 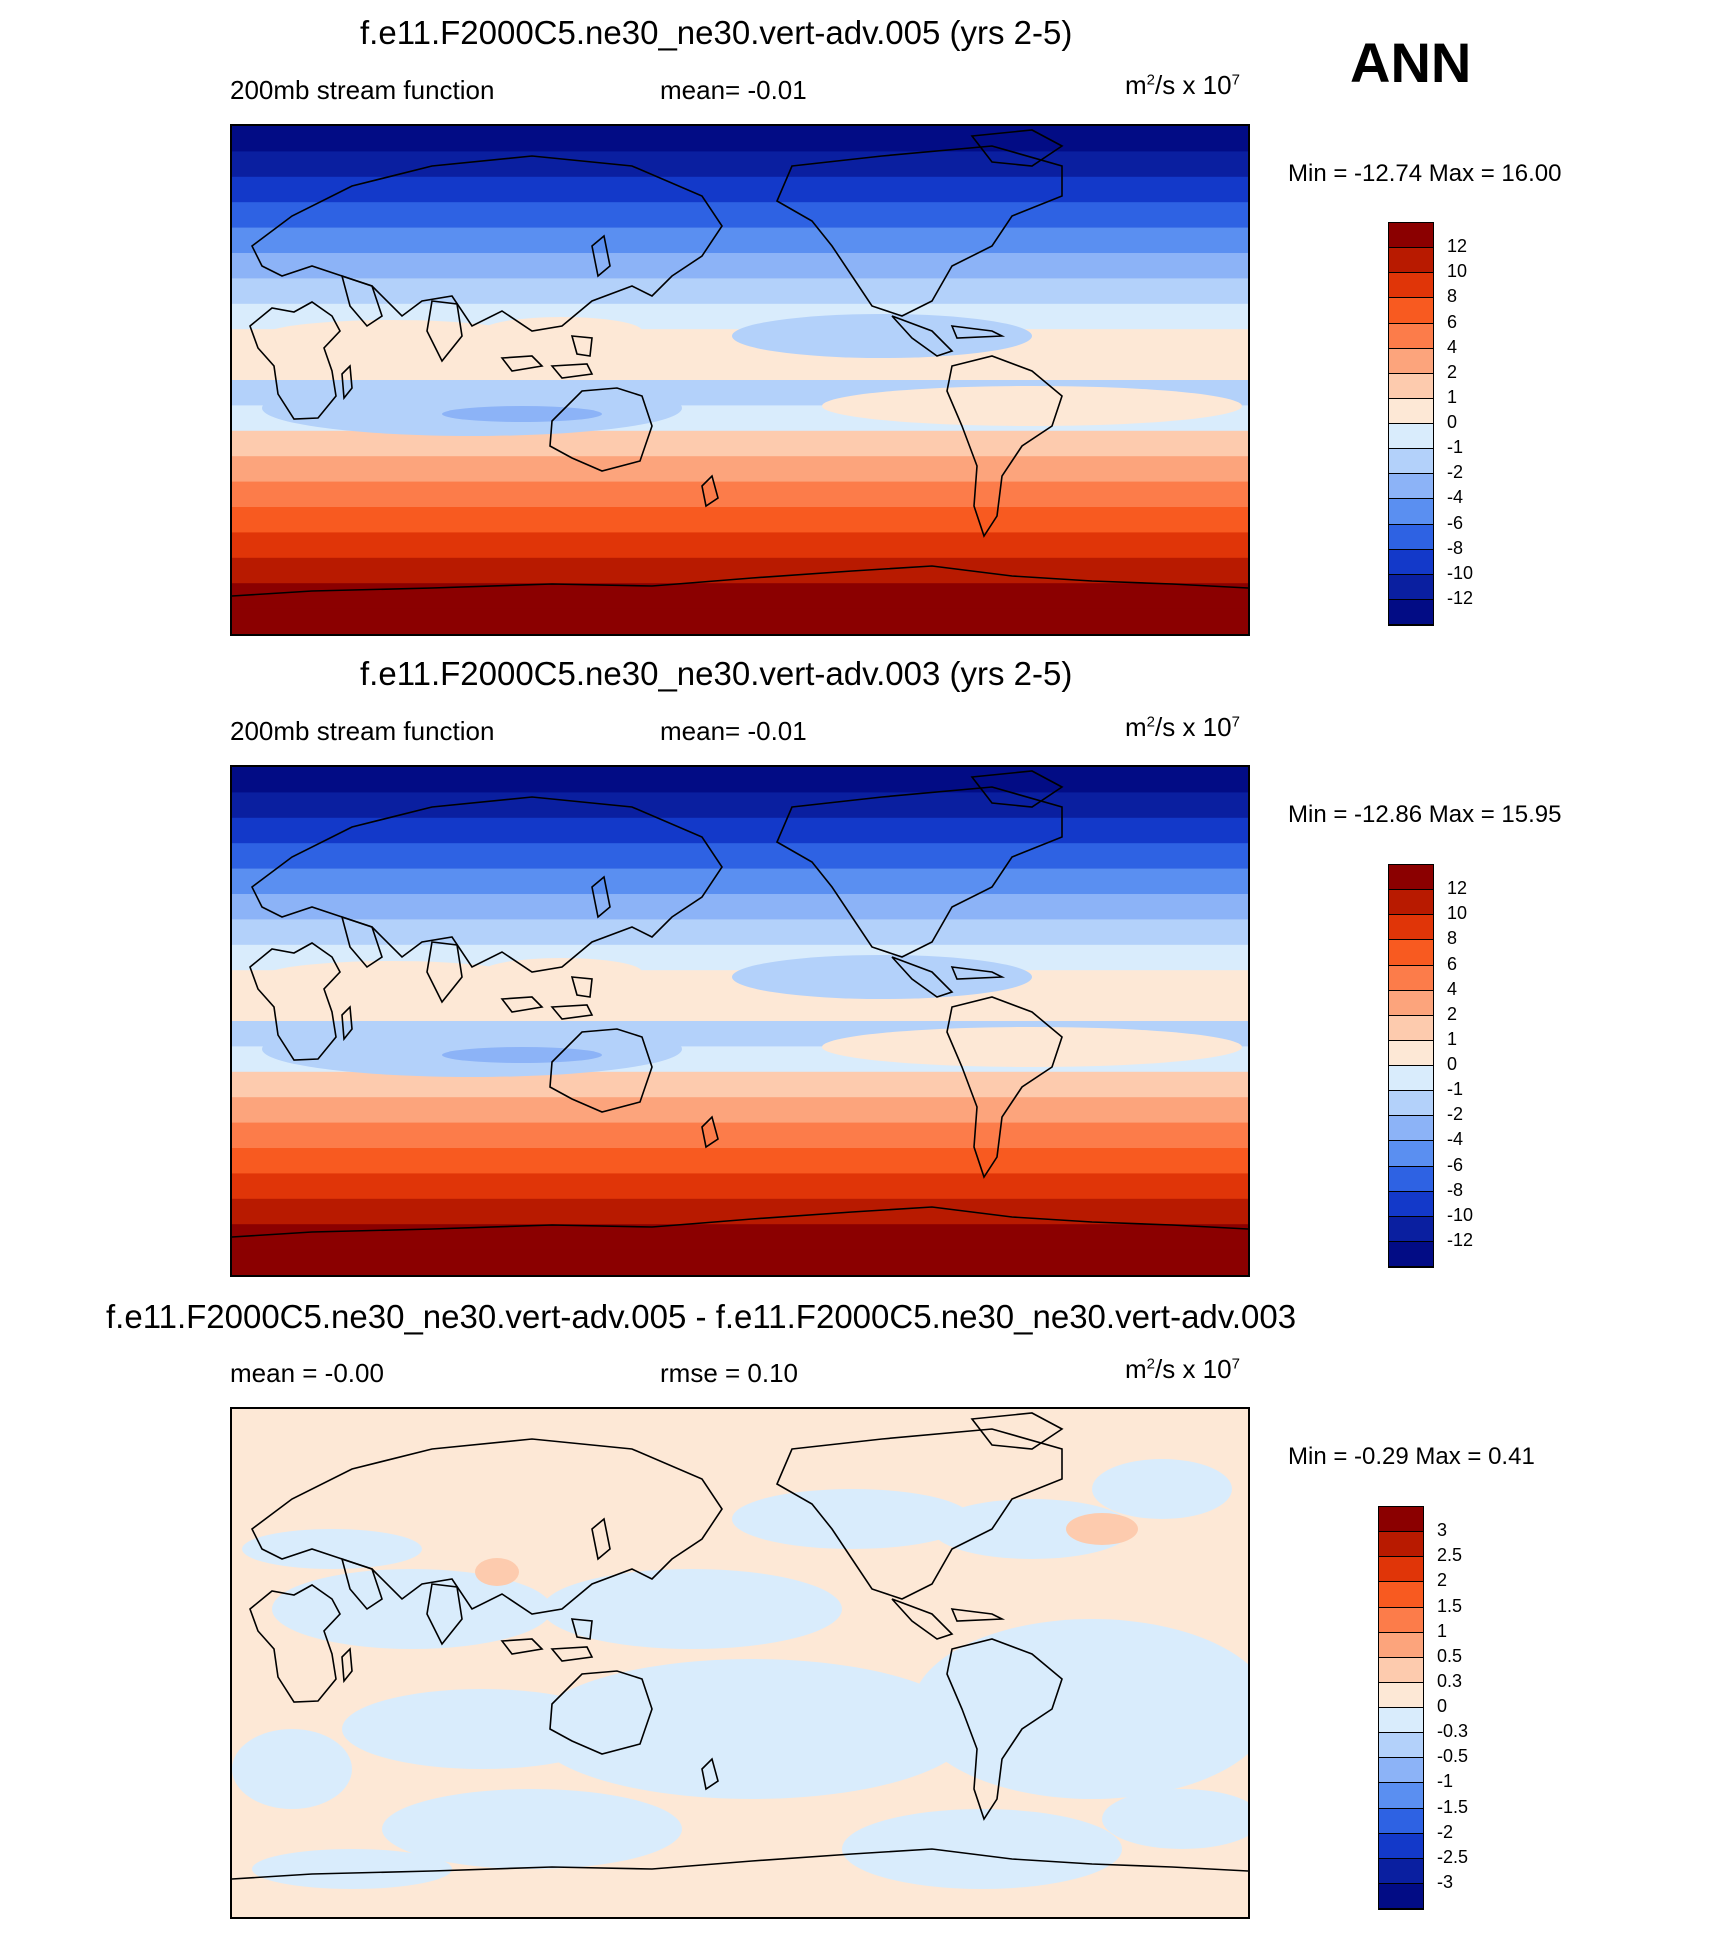 I want to click on colorbar-tick-label: 12, so click(x=1457, y=888).